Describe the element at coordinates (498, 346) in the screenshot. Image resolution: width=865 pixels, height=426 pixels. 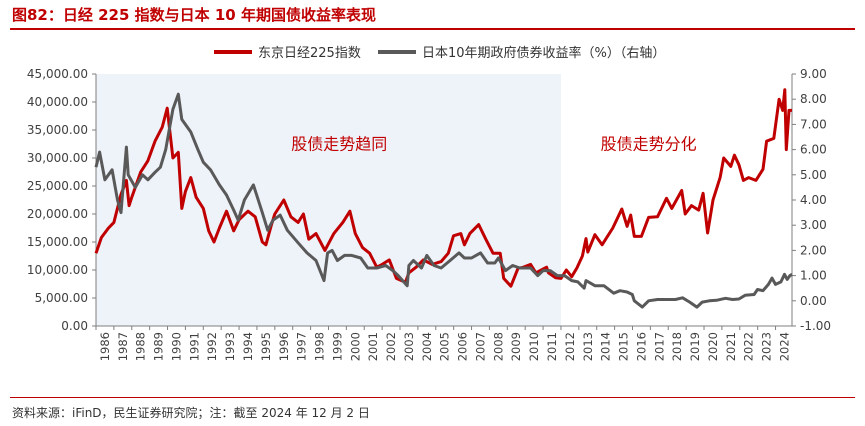
I see `x-tick-label: 2008` at that location.